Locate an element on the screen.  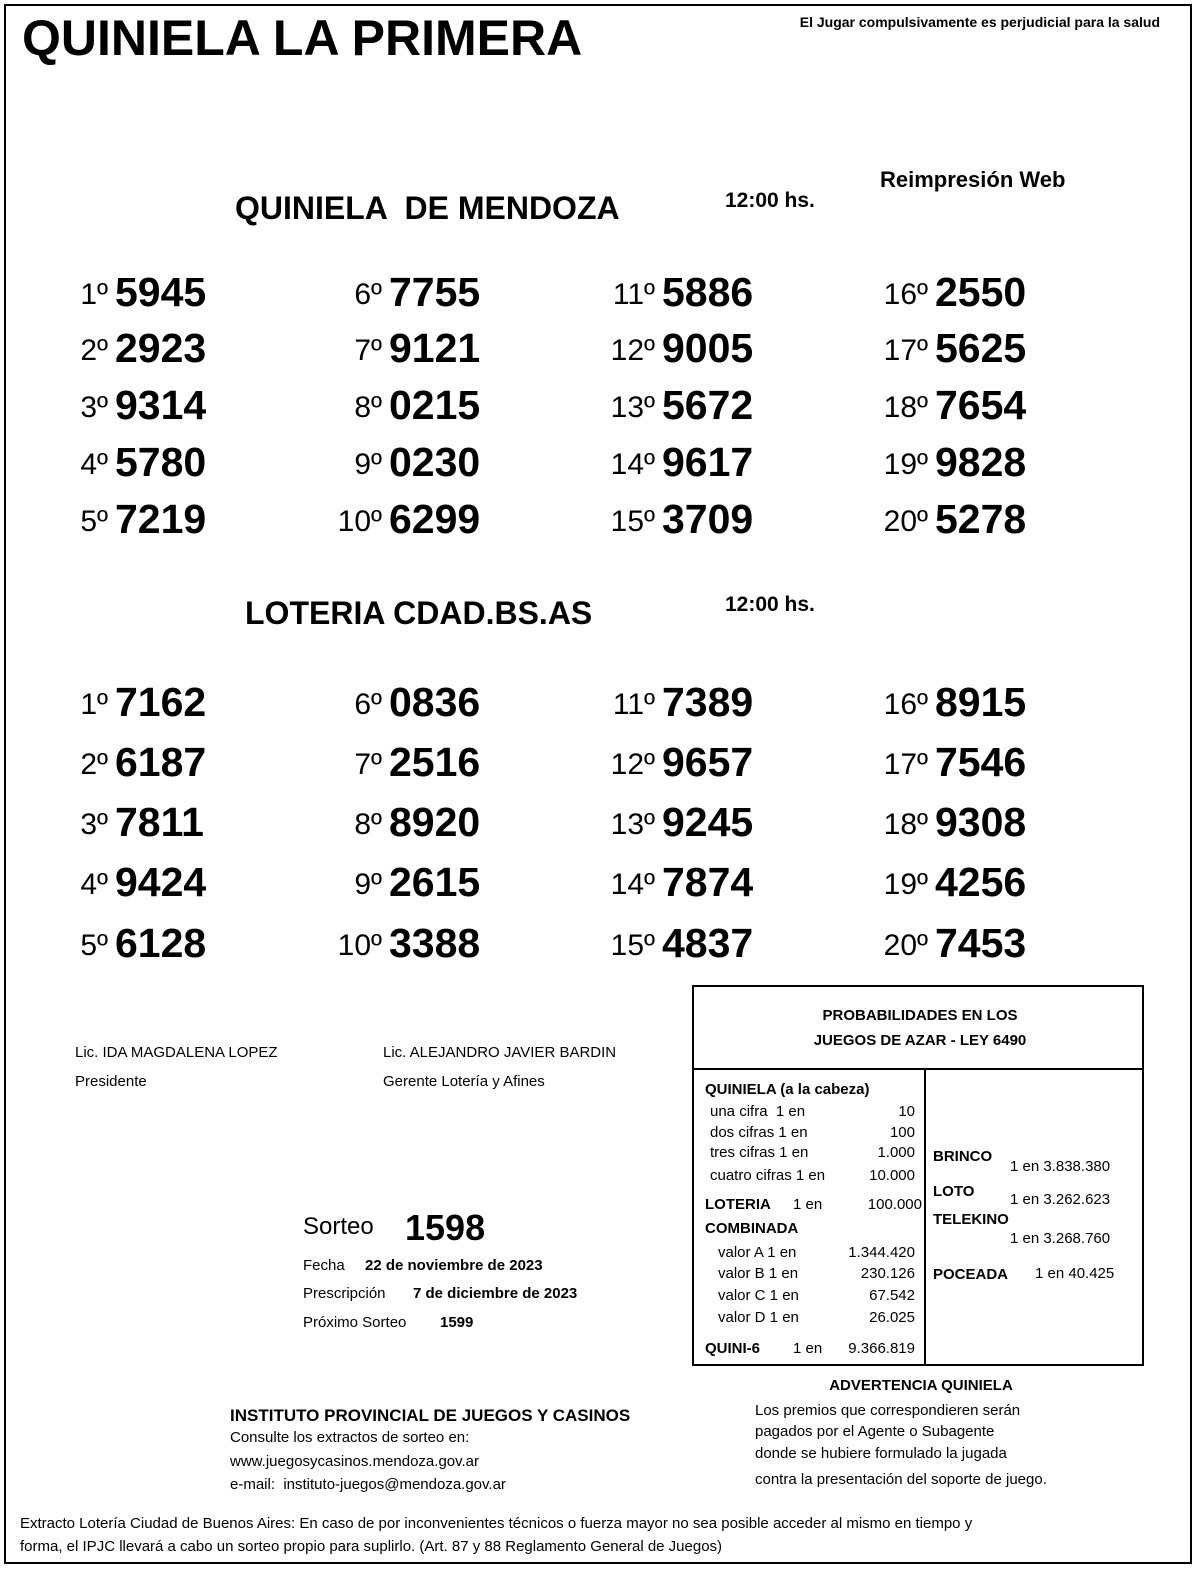
result-number: 9005 is located at coordinates (708, 348).